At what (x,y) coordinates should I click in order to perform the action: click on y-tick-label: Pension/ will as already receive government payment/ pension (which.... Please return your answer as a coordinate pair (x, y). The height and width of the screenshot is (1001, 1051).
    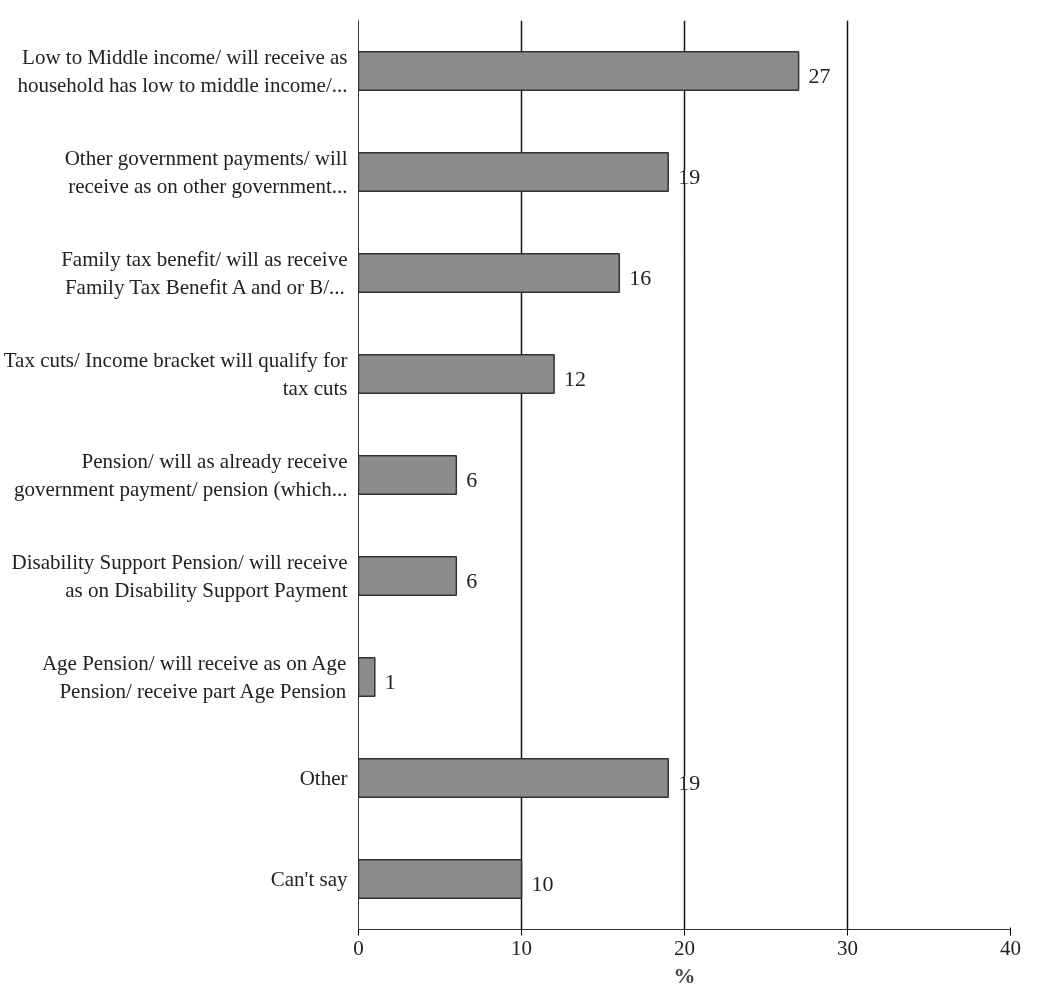
    Looking at the image, I should click on (180, 475).